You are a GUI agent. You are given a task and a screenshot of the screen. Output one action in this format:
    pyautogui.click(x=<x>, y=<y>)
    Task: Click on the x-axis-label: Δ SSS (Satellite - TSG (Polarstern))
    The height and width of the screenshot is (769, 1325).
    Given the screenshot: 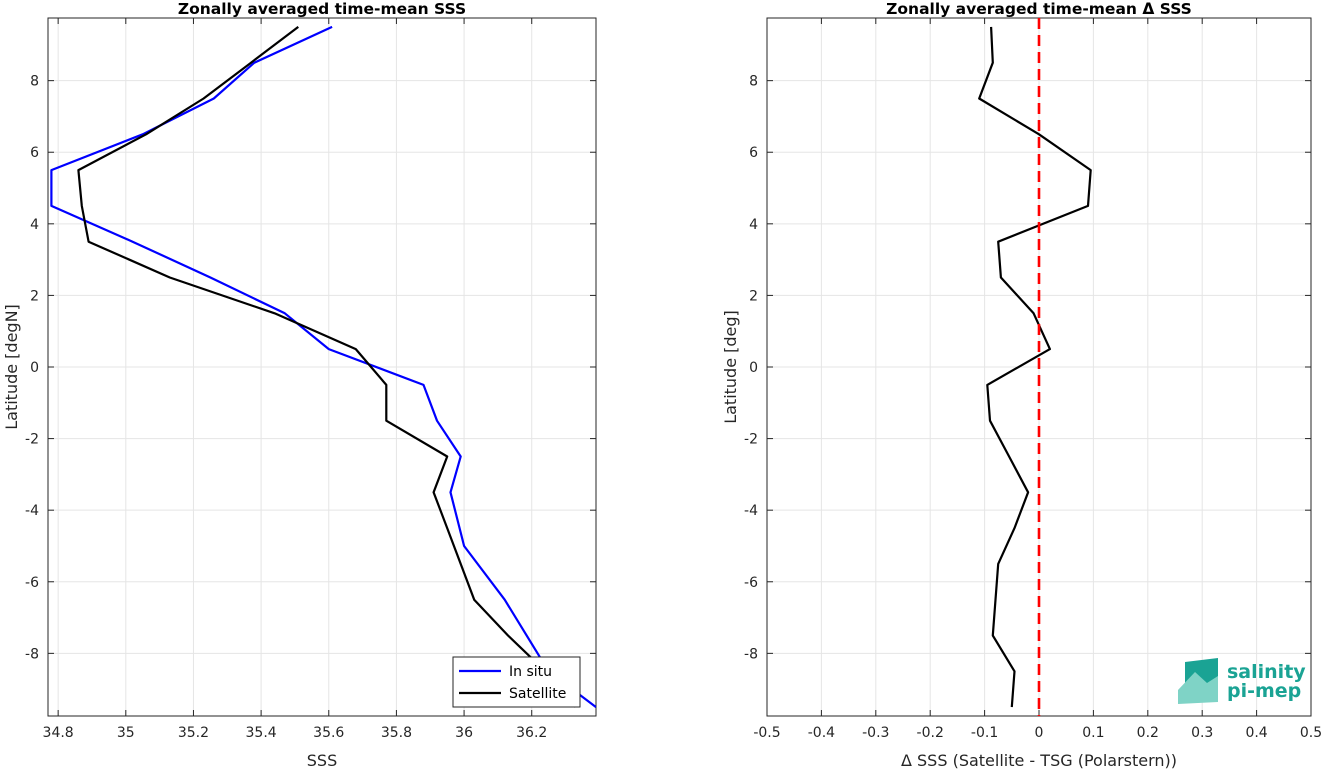 What is the action you would take?
    pyautogui.click(x=1039, y=760)
    